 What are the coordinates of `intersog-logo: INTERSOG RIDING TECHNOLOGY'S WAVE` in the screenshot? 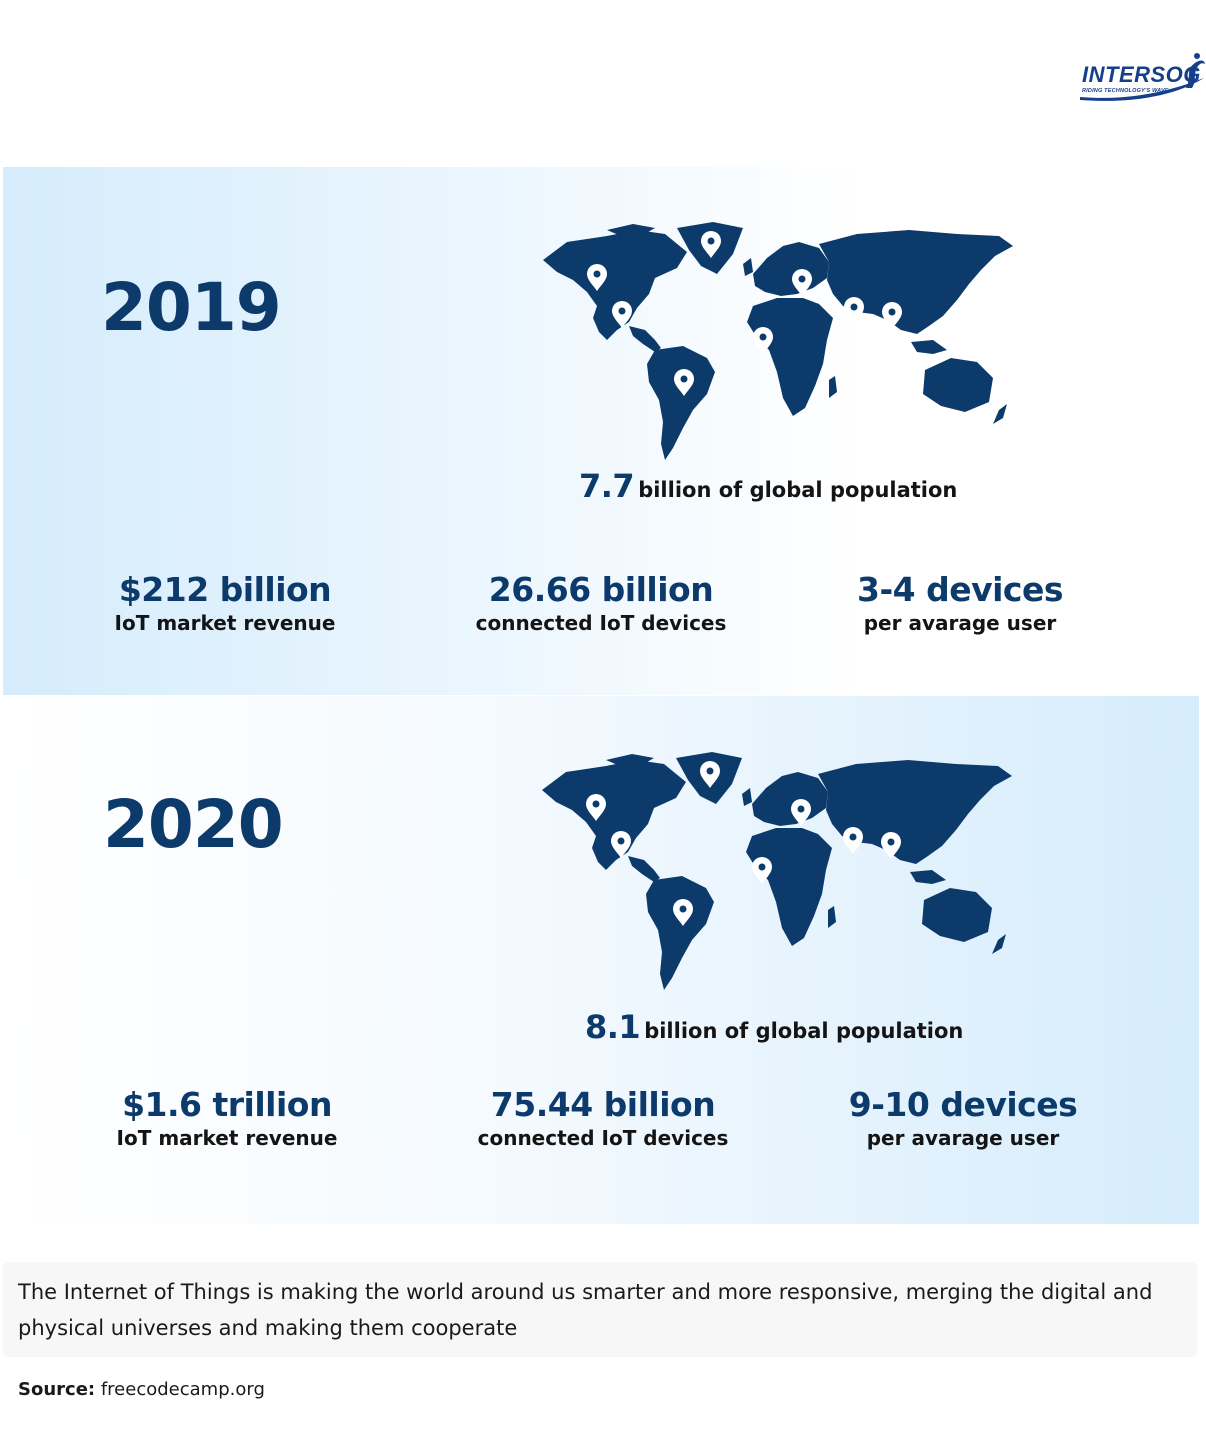 It's located at (1142, 76).